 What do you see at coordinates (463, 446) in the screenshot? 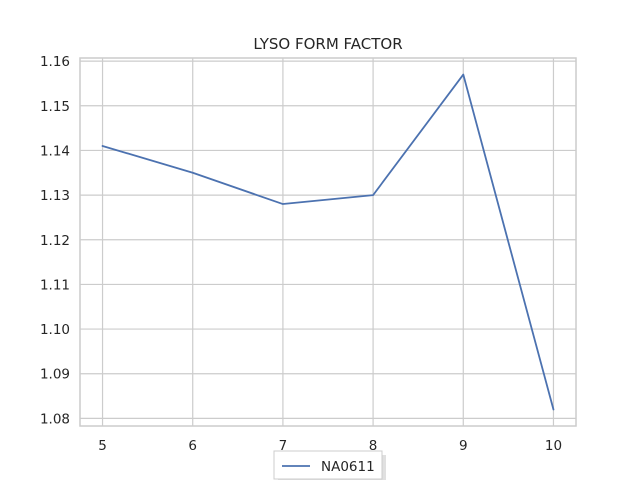
I see `x-tick-label: 9` at bounding box center [463, 446].